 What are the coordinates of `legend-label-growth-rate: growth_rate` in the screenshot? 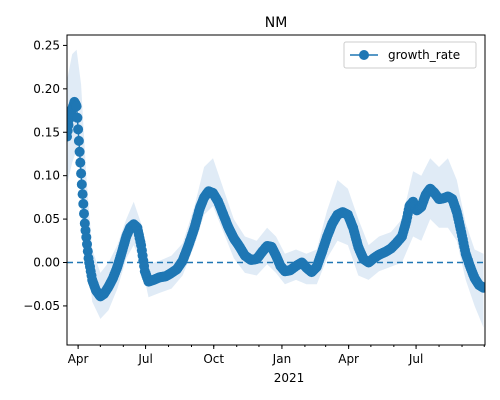 It's located at (424, 55).